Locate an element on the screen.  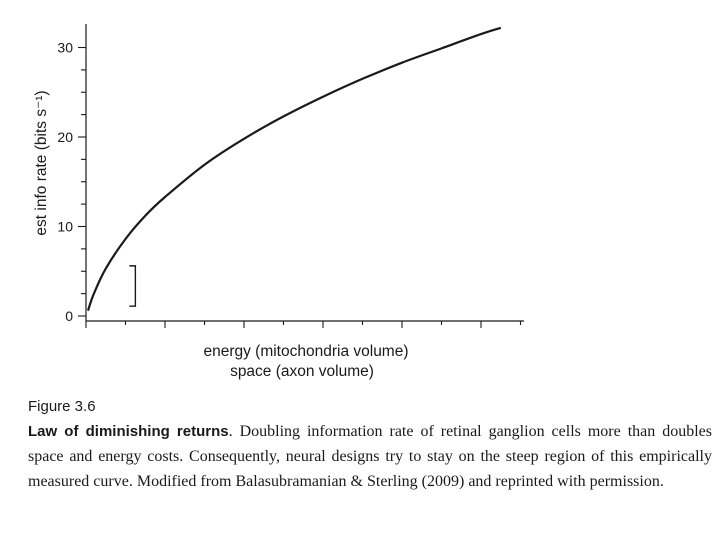
y-tick-label: 30 is located at coordinates (65, 48).